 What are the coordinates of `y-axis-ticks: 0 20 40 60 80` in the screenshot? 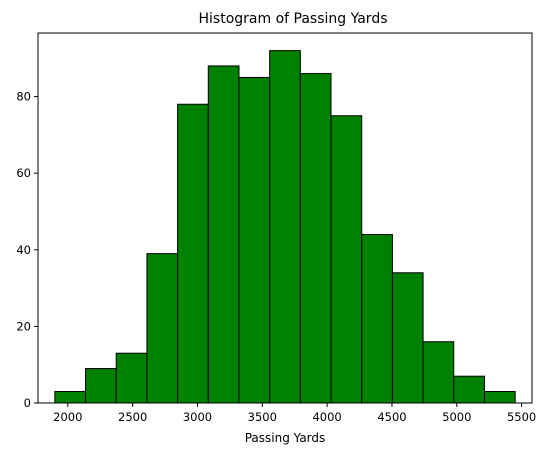 It's located at (27, 250).